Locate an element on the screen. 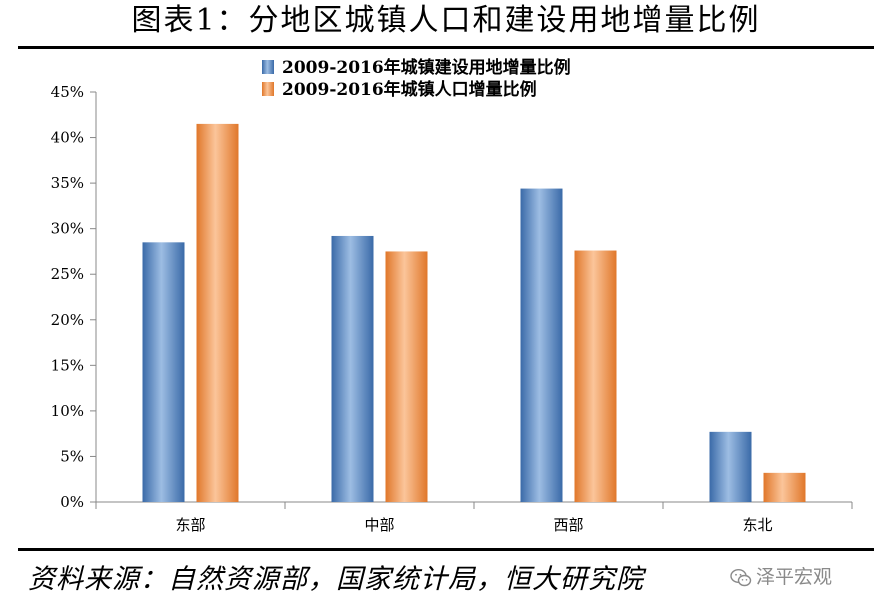 The height and width of the screenshot is (610, 892). y-tick-label: 15% is located at coordinates (67, 365).